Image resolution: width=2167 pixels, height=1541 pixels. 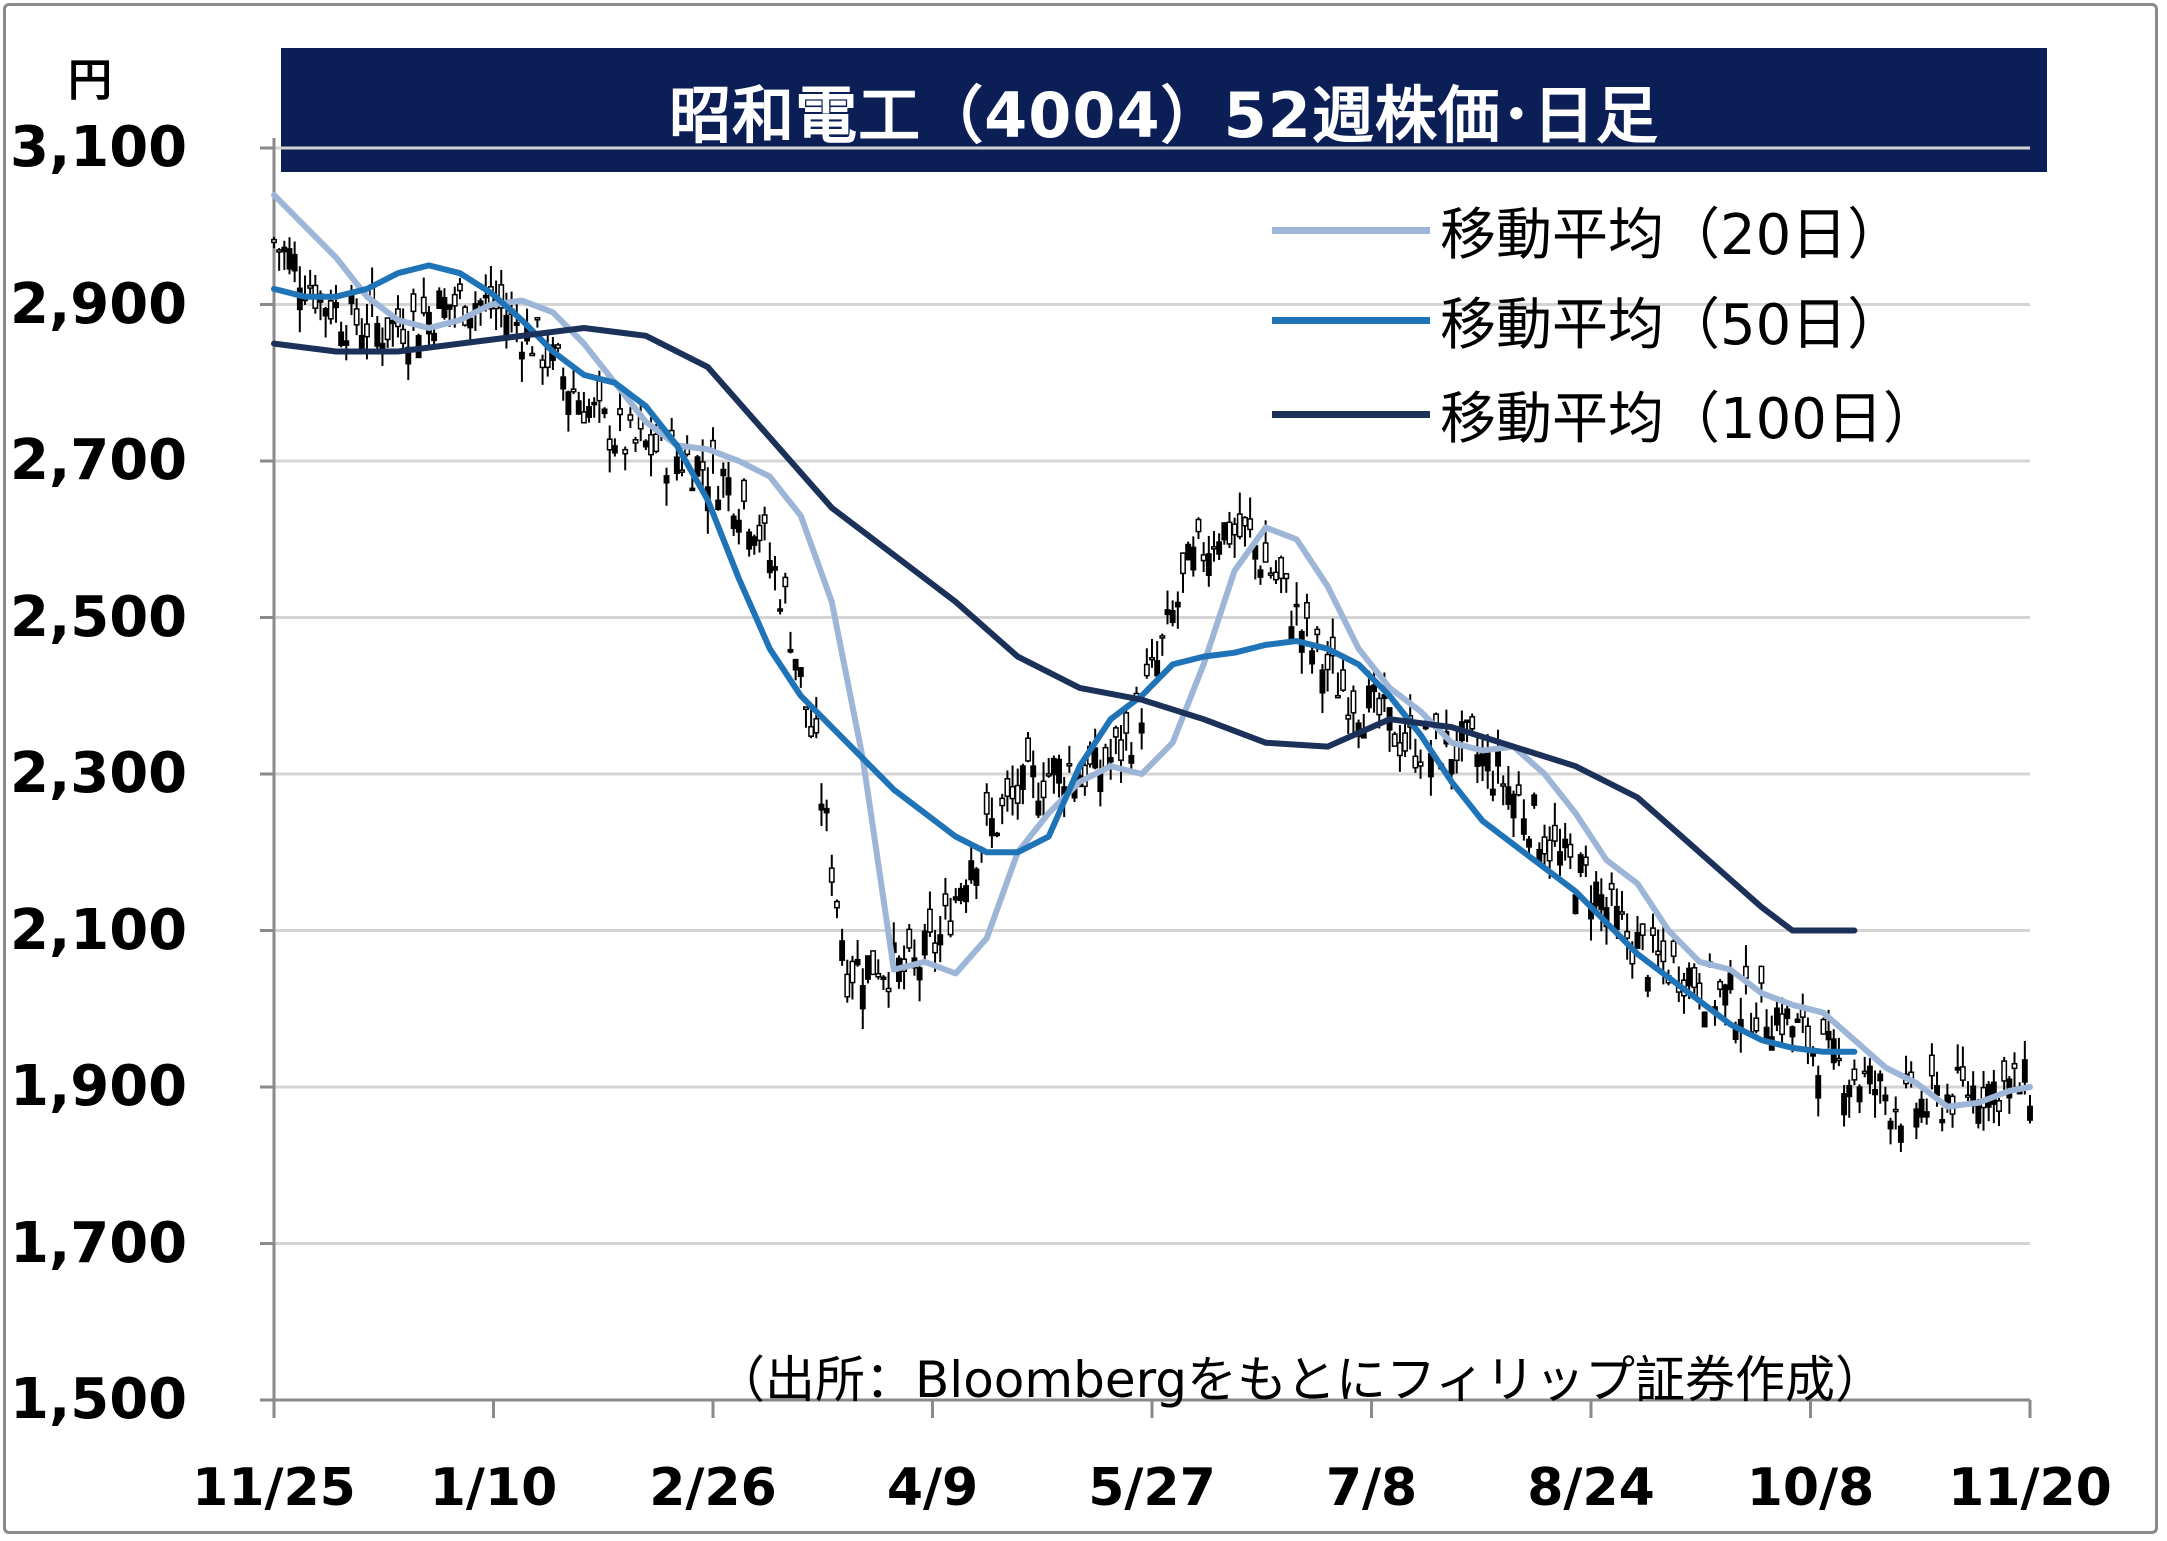 I want to click on legend-item-ma100: 移動平均（100日）, so click(x=1605, y=414).